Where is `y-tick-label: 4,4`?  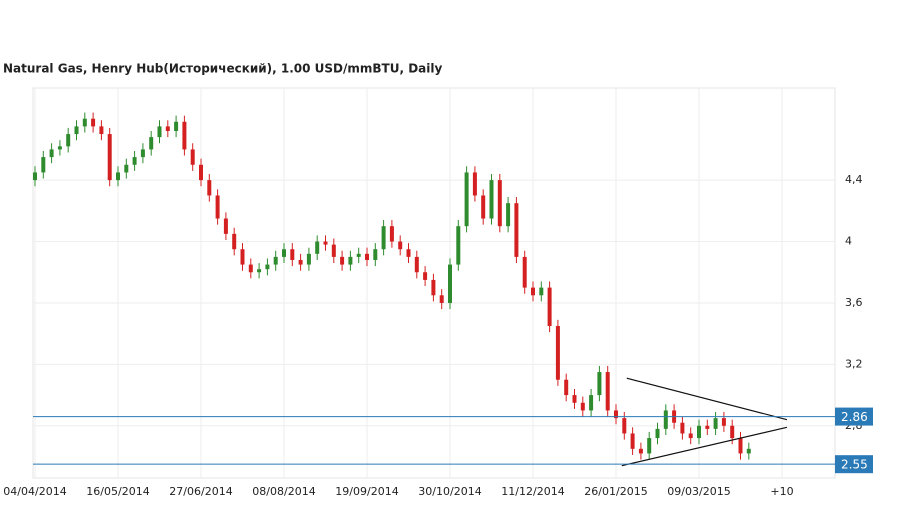 y-tick-label: 4,4 is located at coordinates (854, 179).